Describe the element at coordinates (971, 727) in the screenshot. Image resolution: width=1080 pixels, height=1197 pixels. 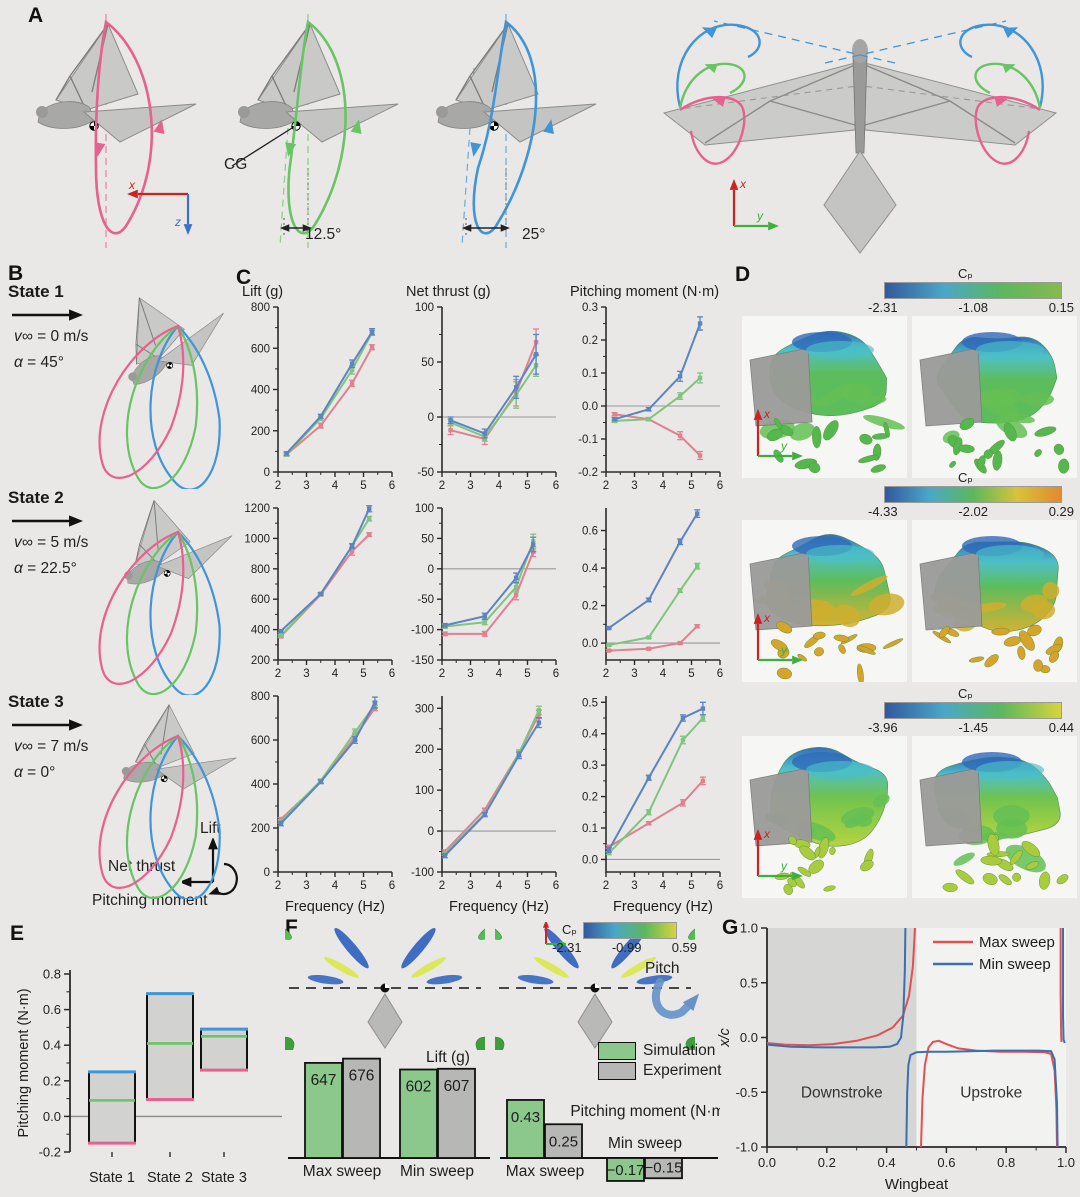
I see `d-colorbar-ticks-3: -3.96 -1.45 0.44` at that location.